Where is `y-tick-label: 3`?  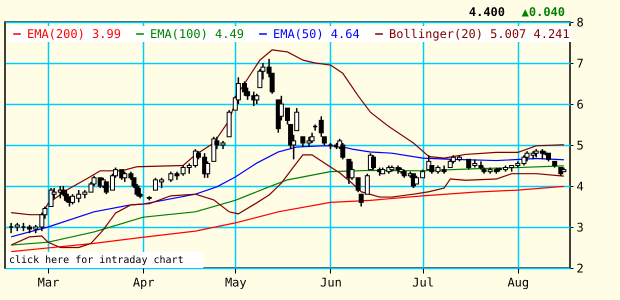
y-tick-label: 3 is located at coordinates (580, 227).